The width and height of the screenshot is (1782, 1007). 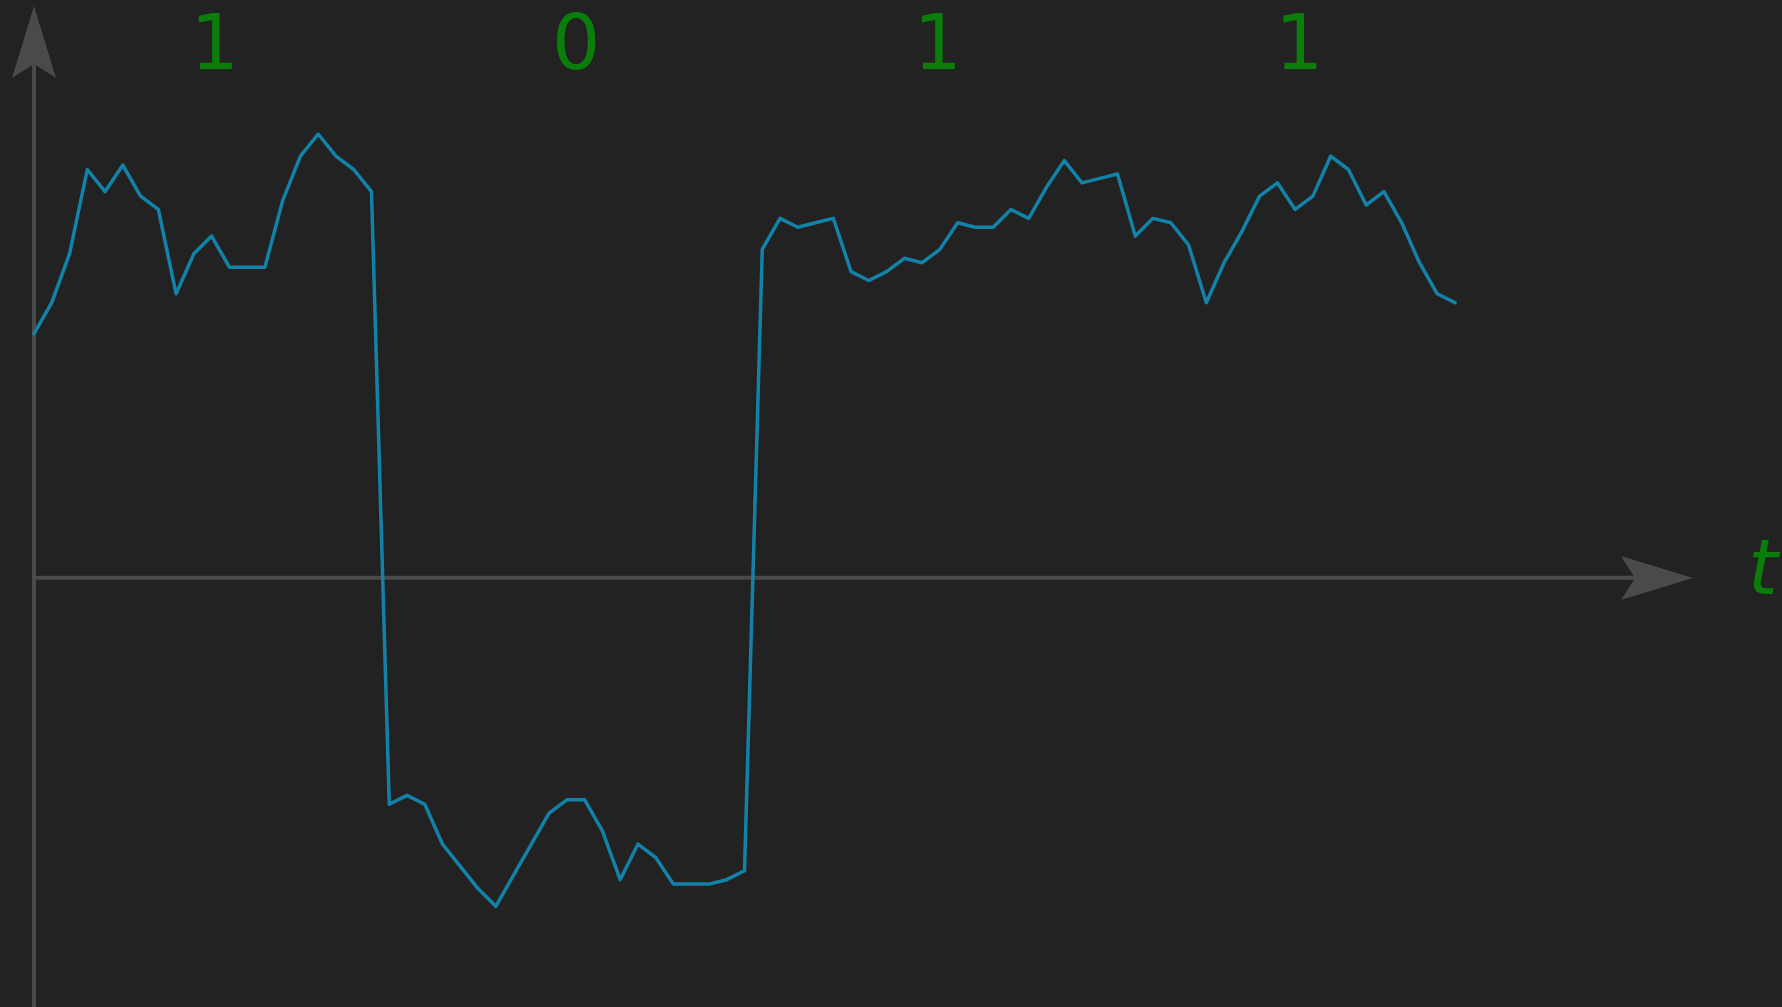 I want to click on x-axis-title: t, so click(x=1764, y=568).